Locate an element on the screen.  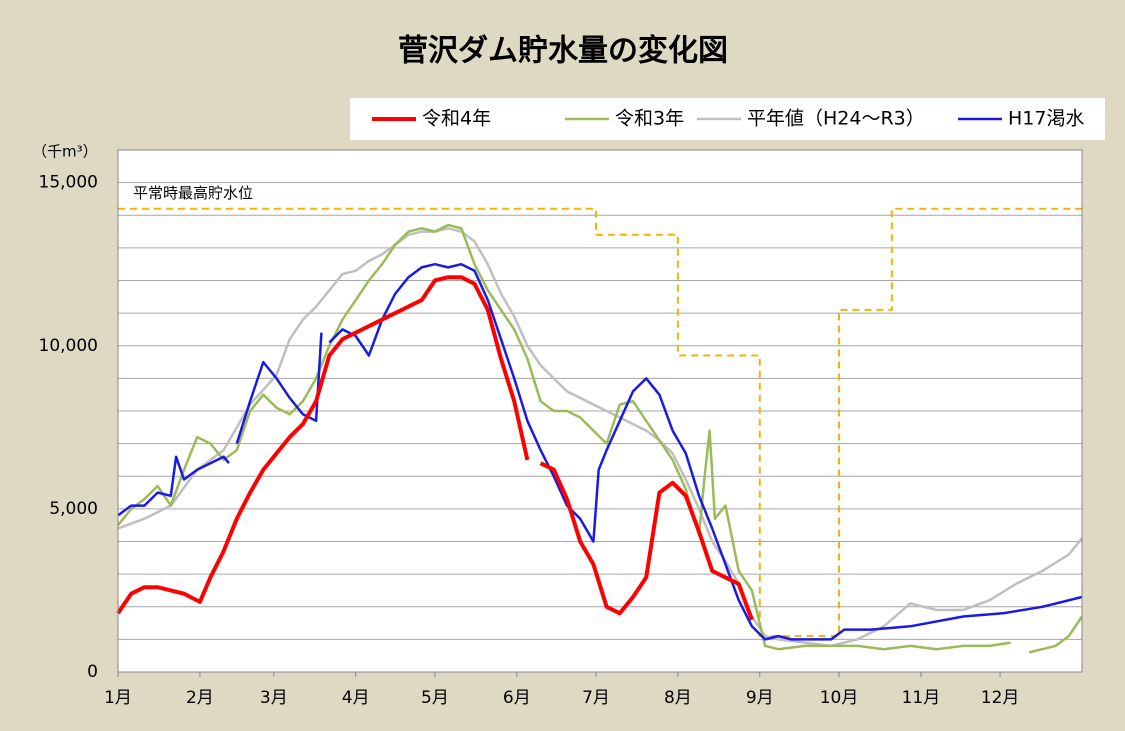
legend-label: 令和3年 is located at coordinates (649, 119).